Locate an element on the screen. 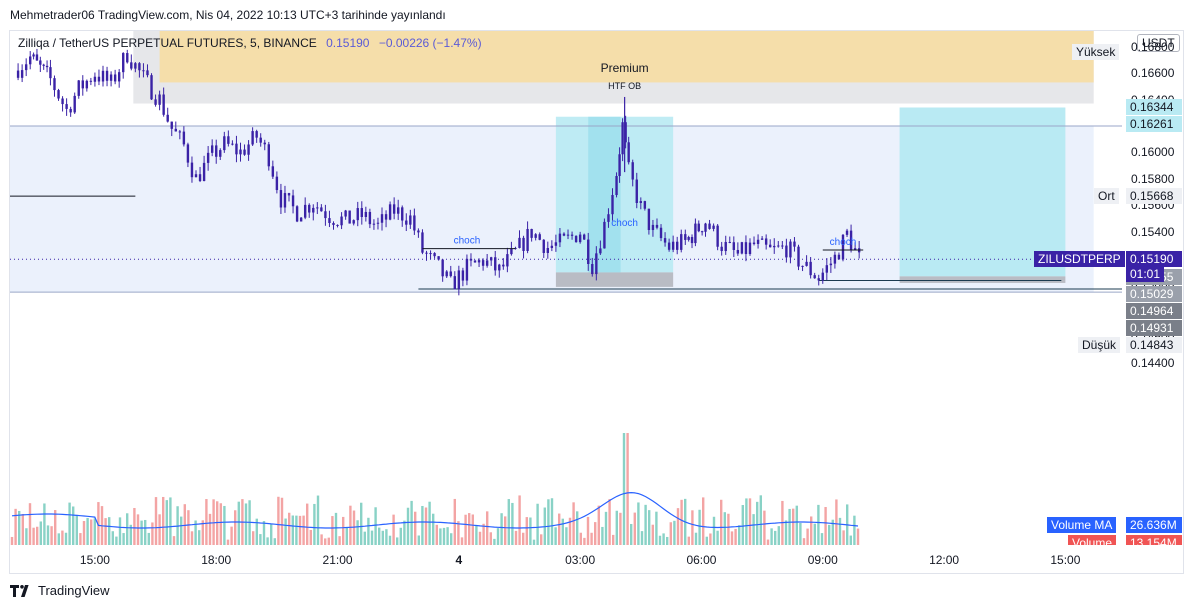 This screenshot has width=1200, height=609. htf-ob-label: HTF OB is located at coordinates (624, 86).